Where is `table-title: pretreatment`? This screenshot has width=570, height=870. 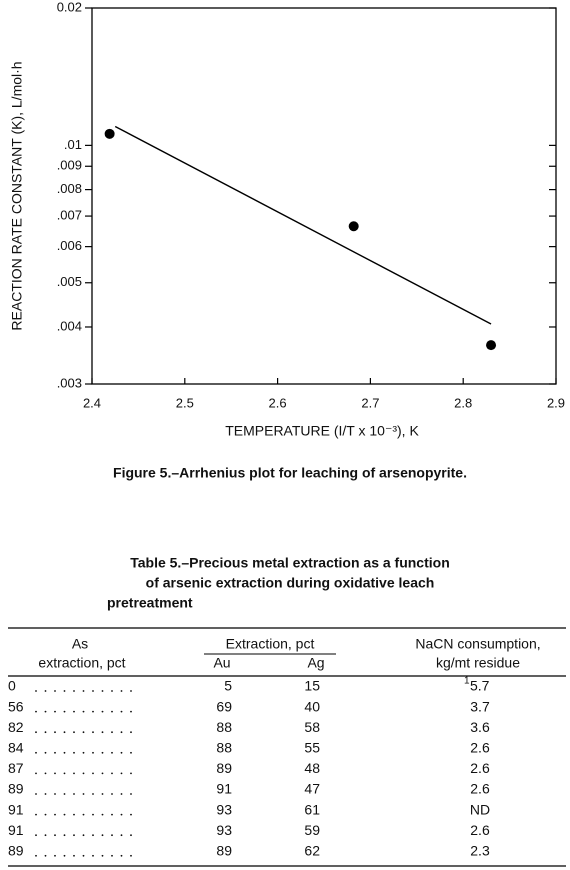 table-title: pretreatment is located at coordinates (150, 603).